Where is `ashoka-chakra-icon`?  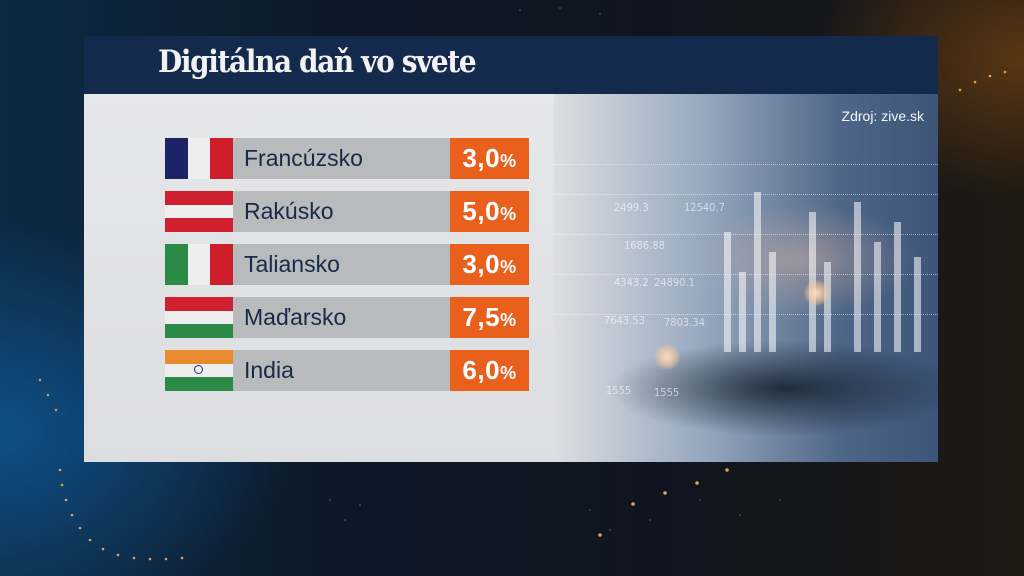 ashoka-chakra-icon is located at coordinates (198, 369).